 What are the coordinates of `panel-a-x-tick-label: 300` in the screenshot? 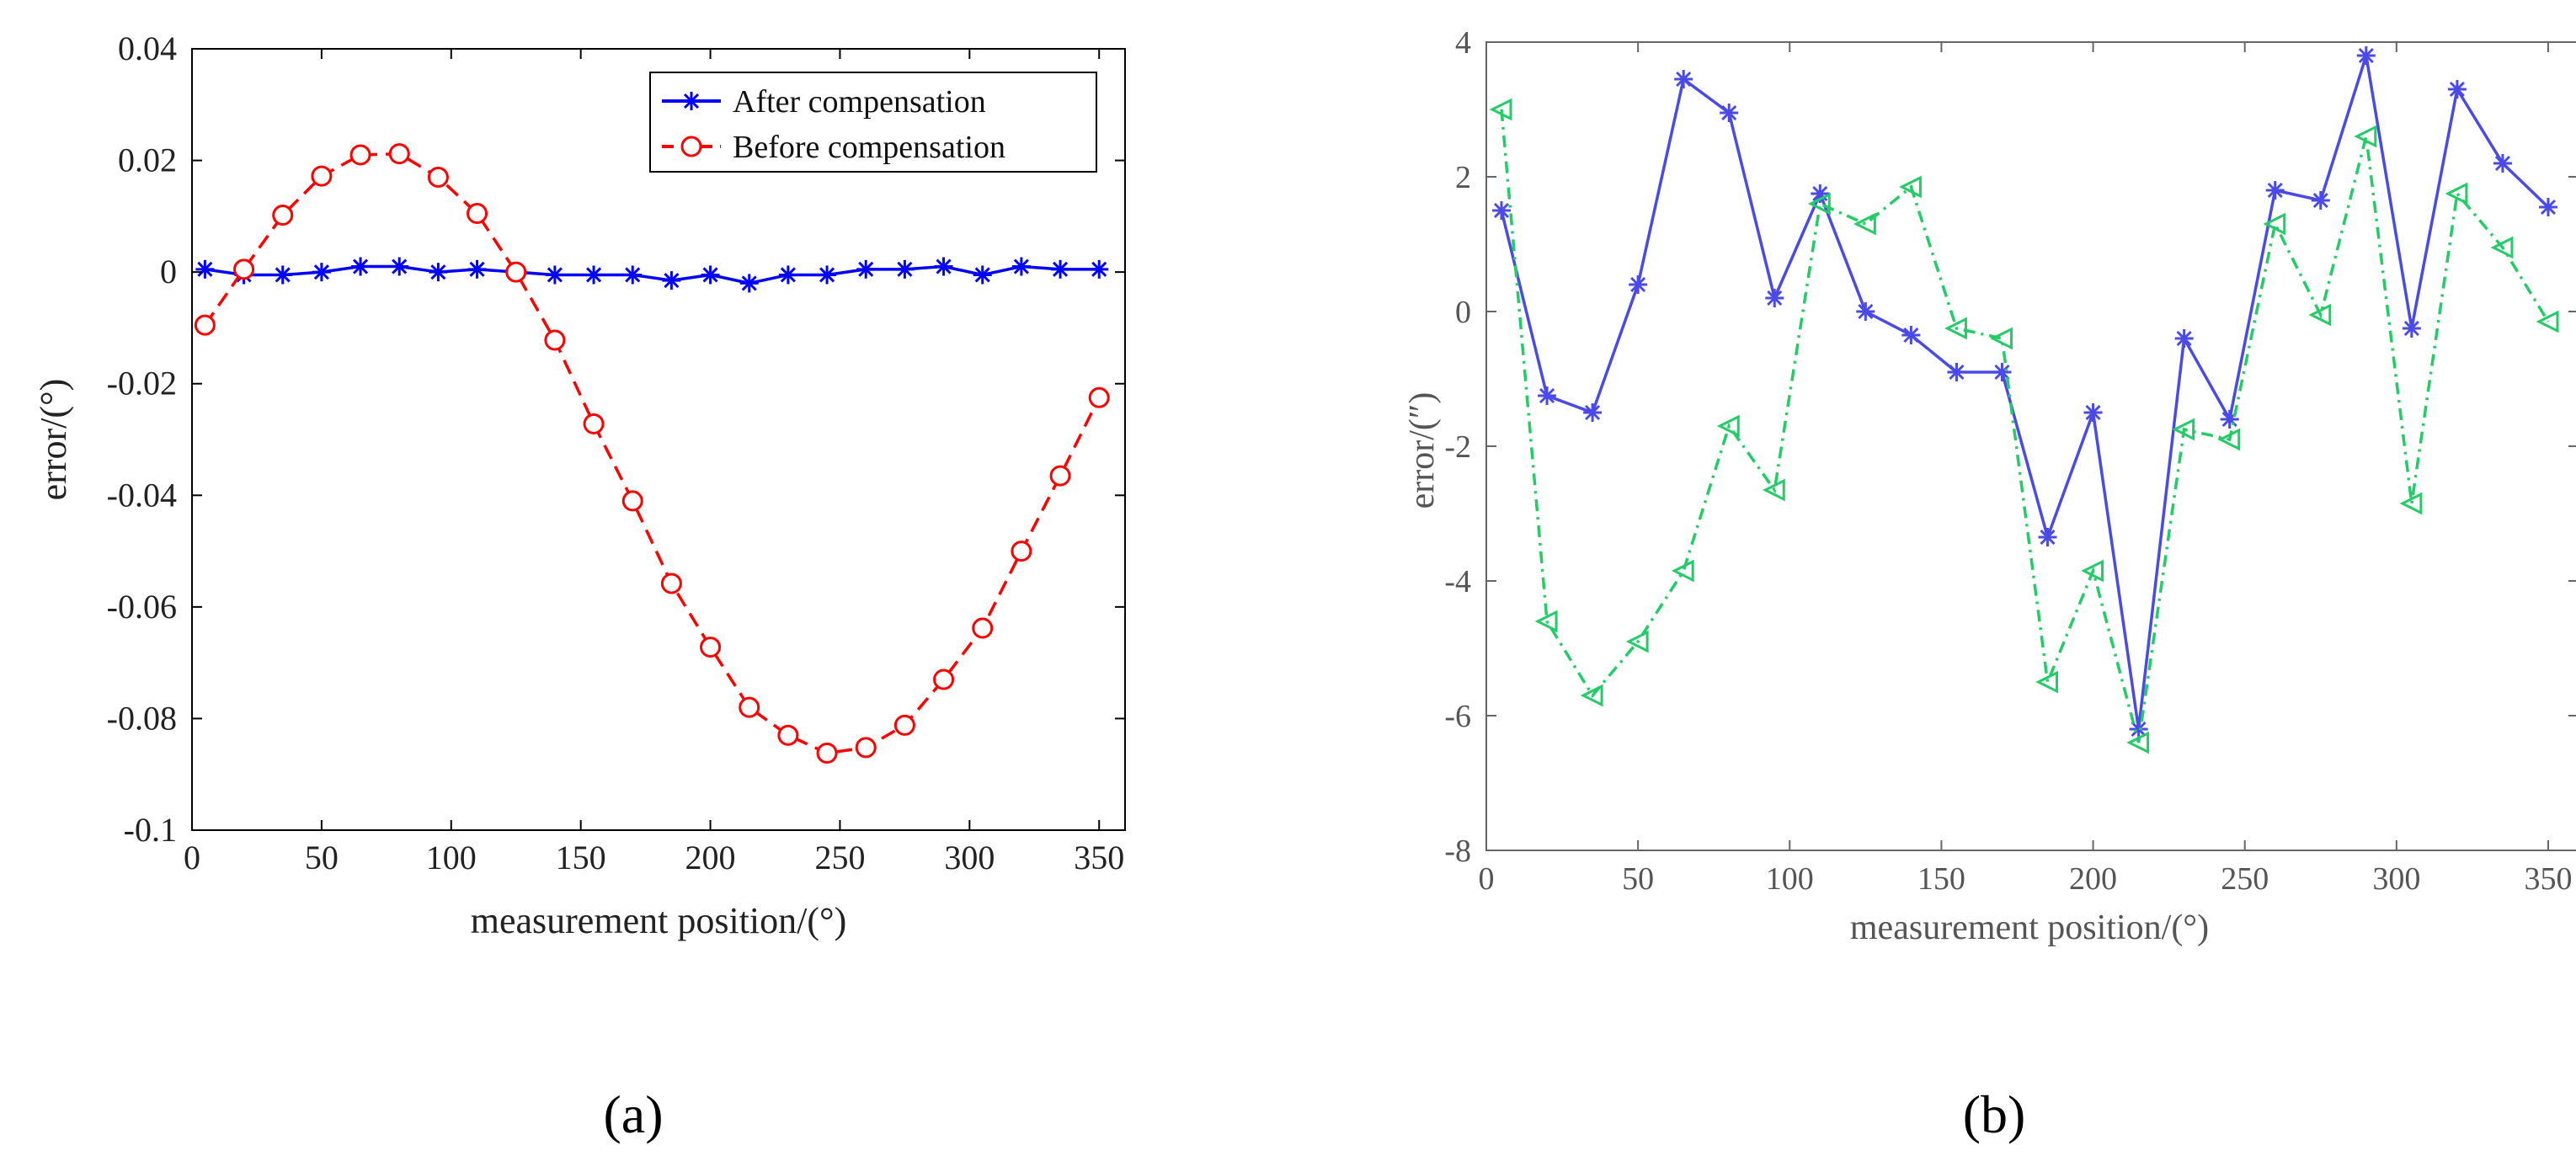 It's located at (969, 857).